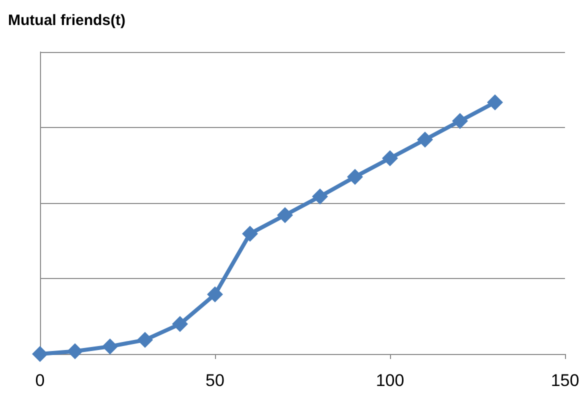  Describe the element at coordinates (67, 20) in the screenshot. I see `chart-title: Mutual friends(t)` at that location.